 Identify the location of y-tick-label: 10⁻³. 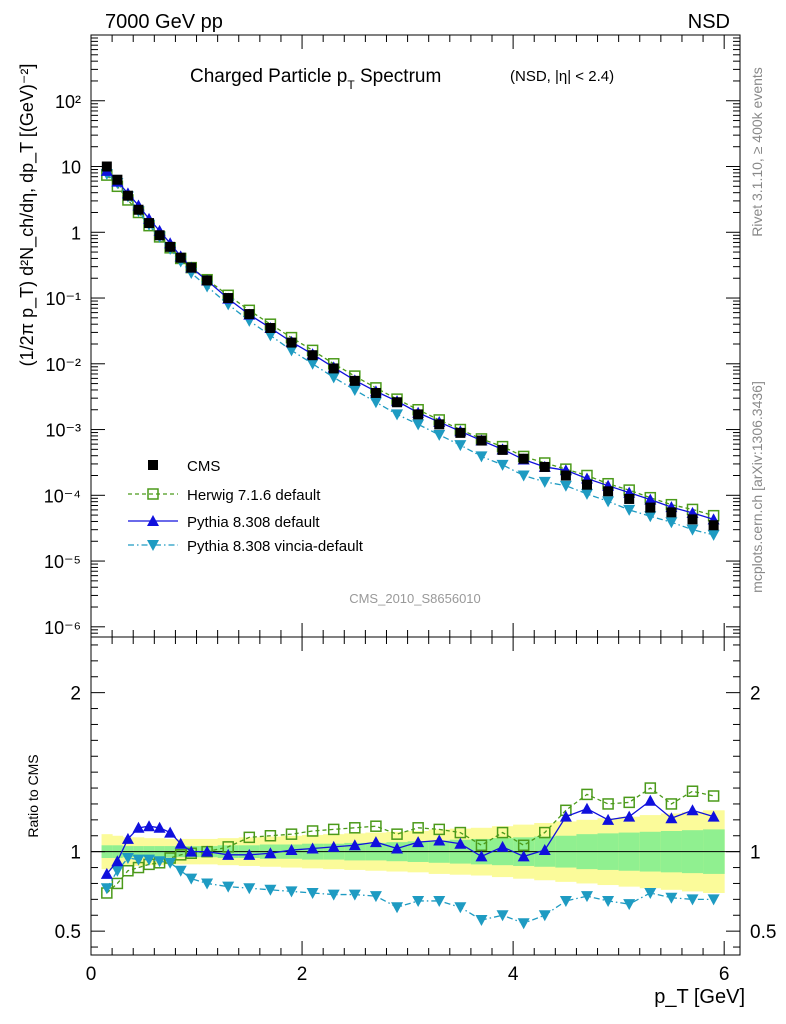
(63, 431).